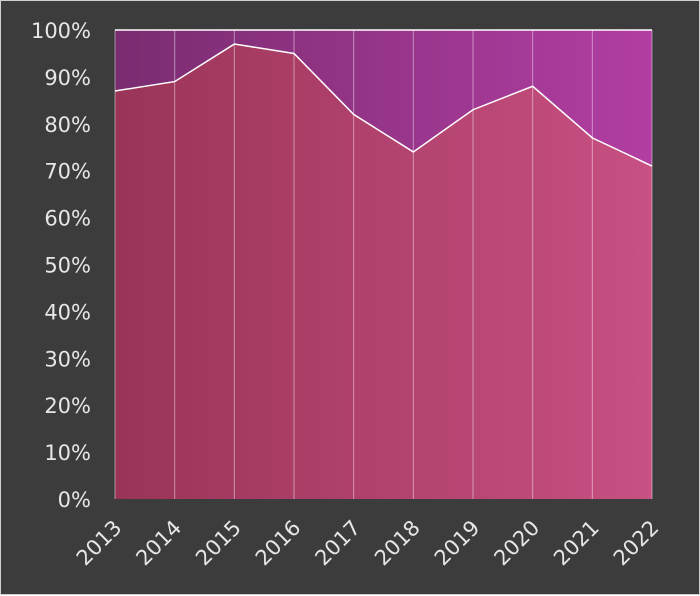 The height and width of the screenshot is (596, 700). I want to click on y-tick-label: 100%, so click(61, 31).